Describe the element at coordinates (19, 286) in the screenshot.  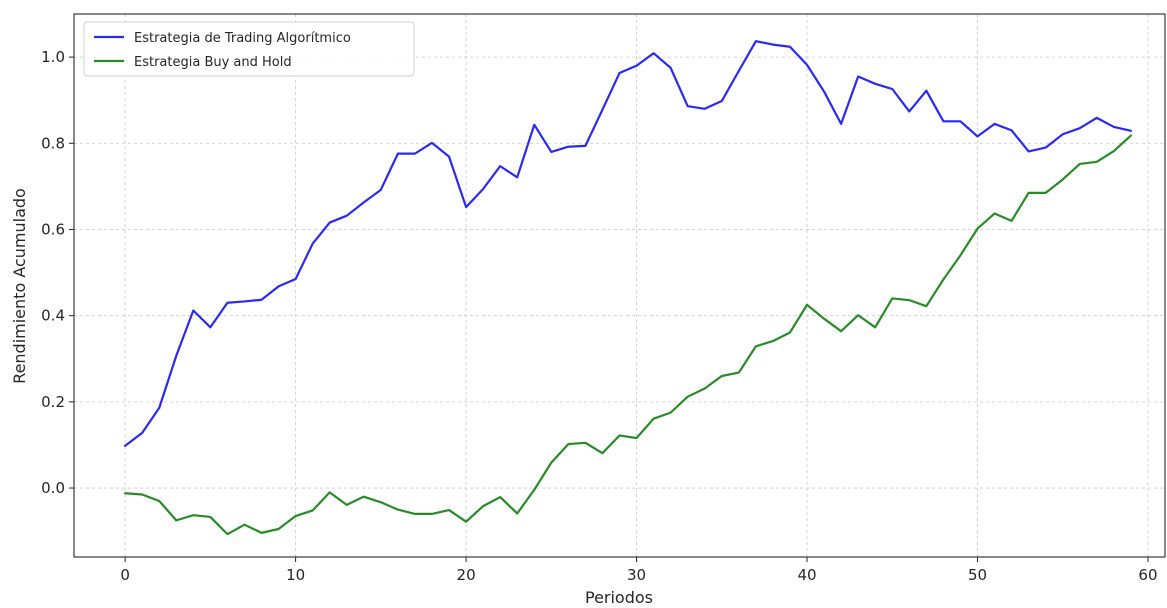
I see `y-axis-label: Rendimiento Acumulado` at that location.